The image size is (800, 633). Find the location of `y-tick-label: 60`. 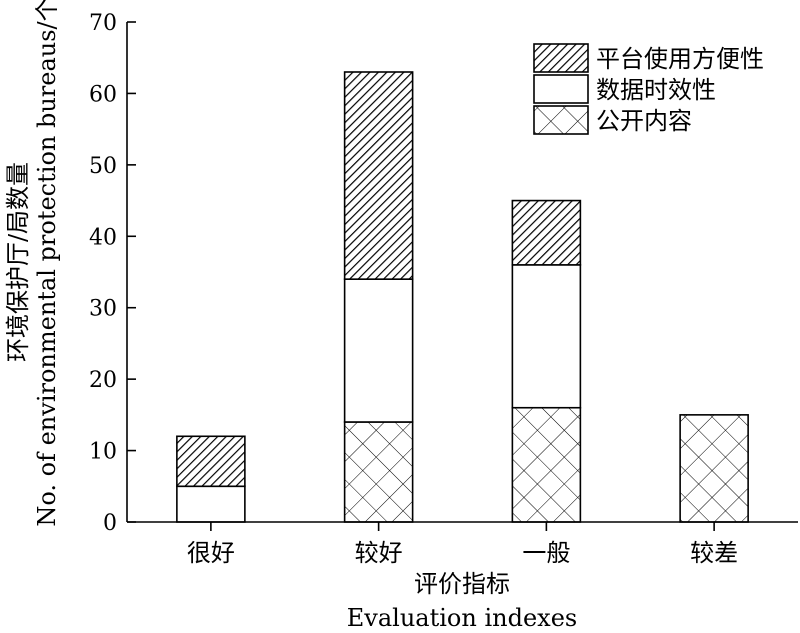

y-tick-label: 60 is located at coordinates (103, 94).